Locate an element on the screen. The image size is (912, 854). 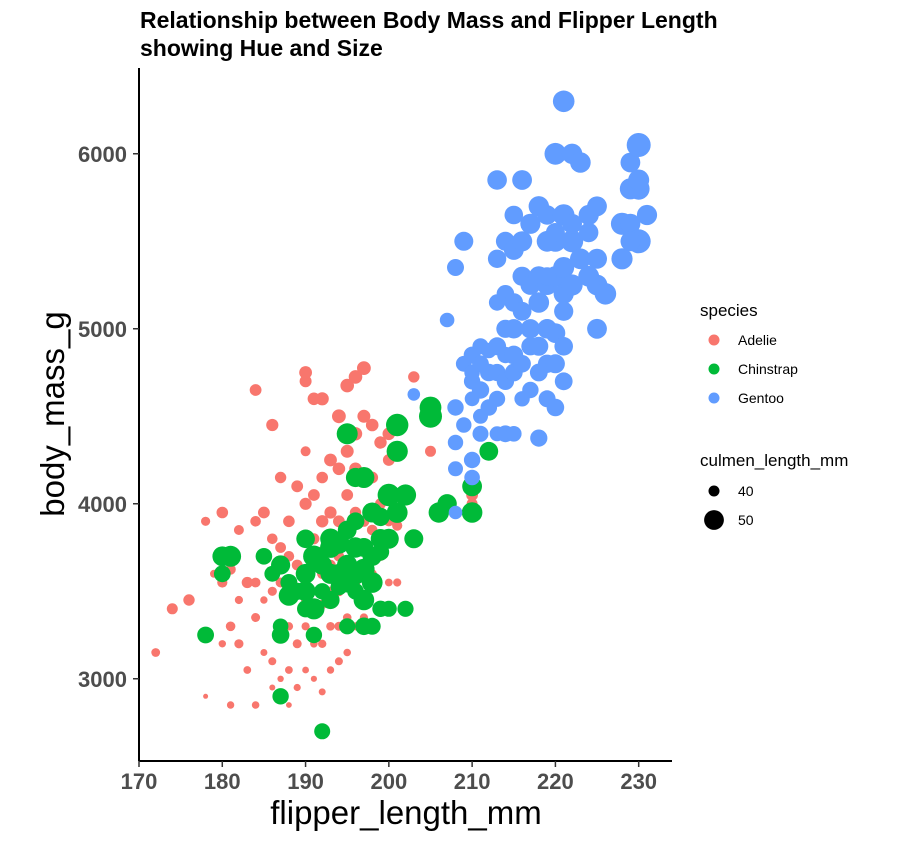
hue-legend-label: Adelie is located at coordinates (757, 340).